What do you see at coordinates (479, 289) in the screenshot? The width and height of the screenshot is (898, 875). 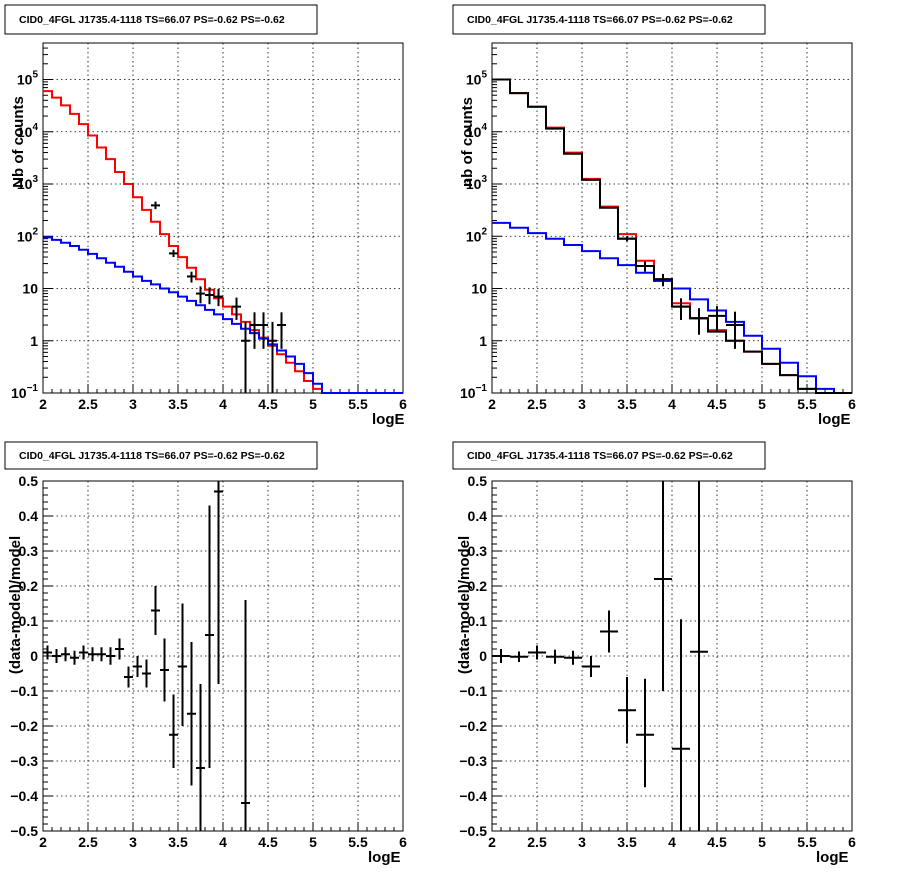 I see `y-tick-label: 10` at bounding box center [479, 289].